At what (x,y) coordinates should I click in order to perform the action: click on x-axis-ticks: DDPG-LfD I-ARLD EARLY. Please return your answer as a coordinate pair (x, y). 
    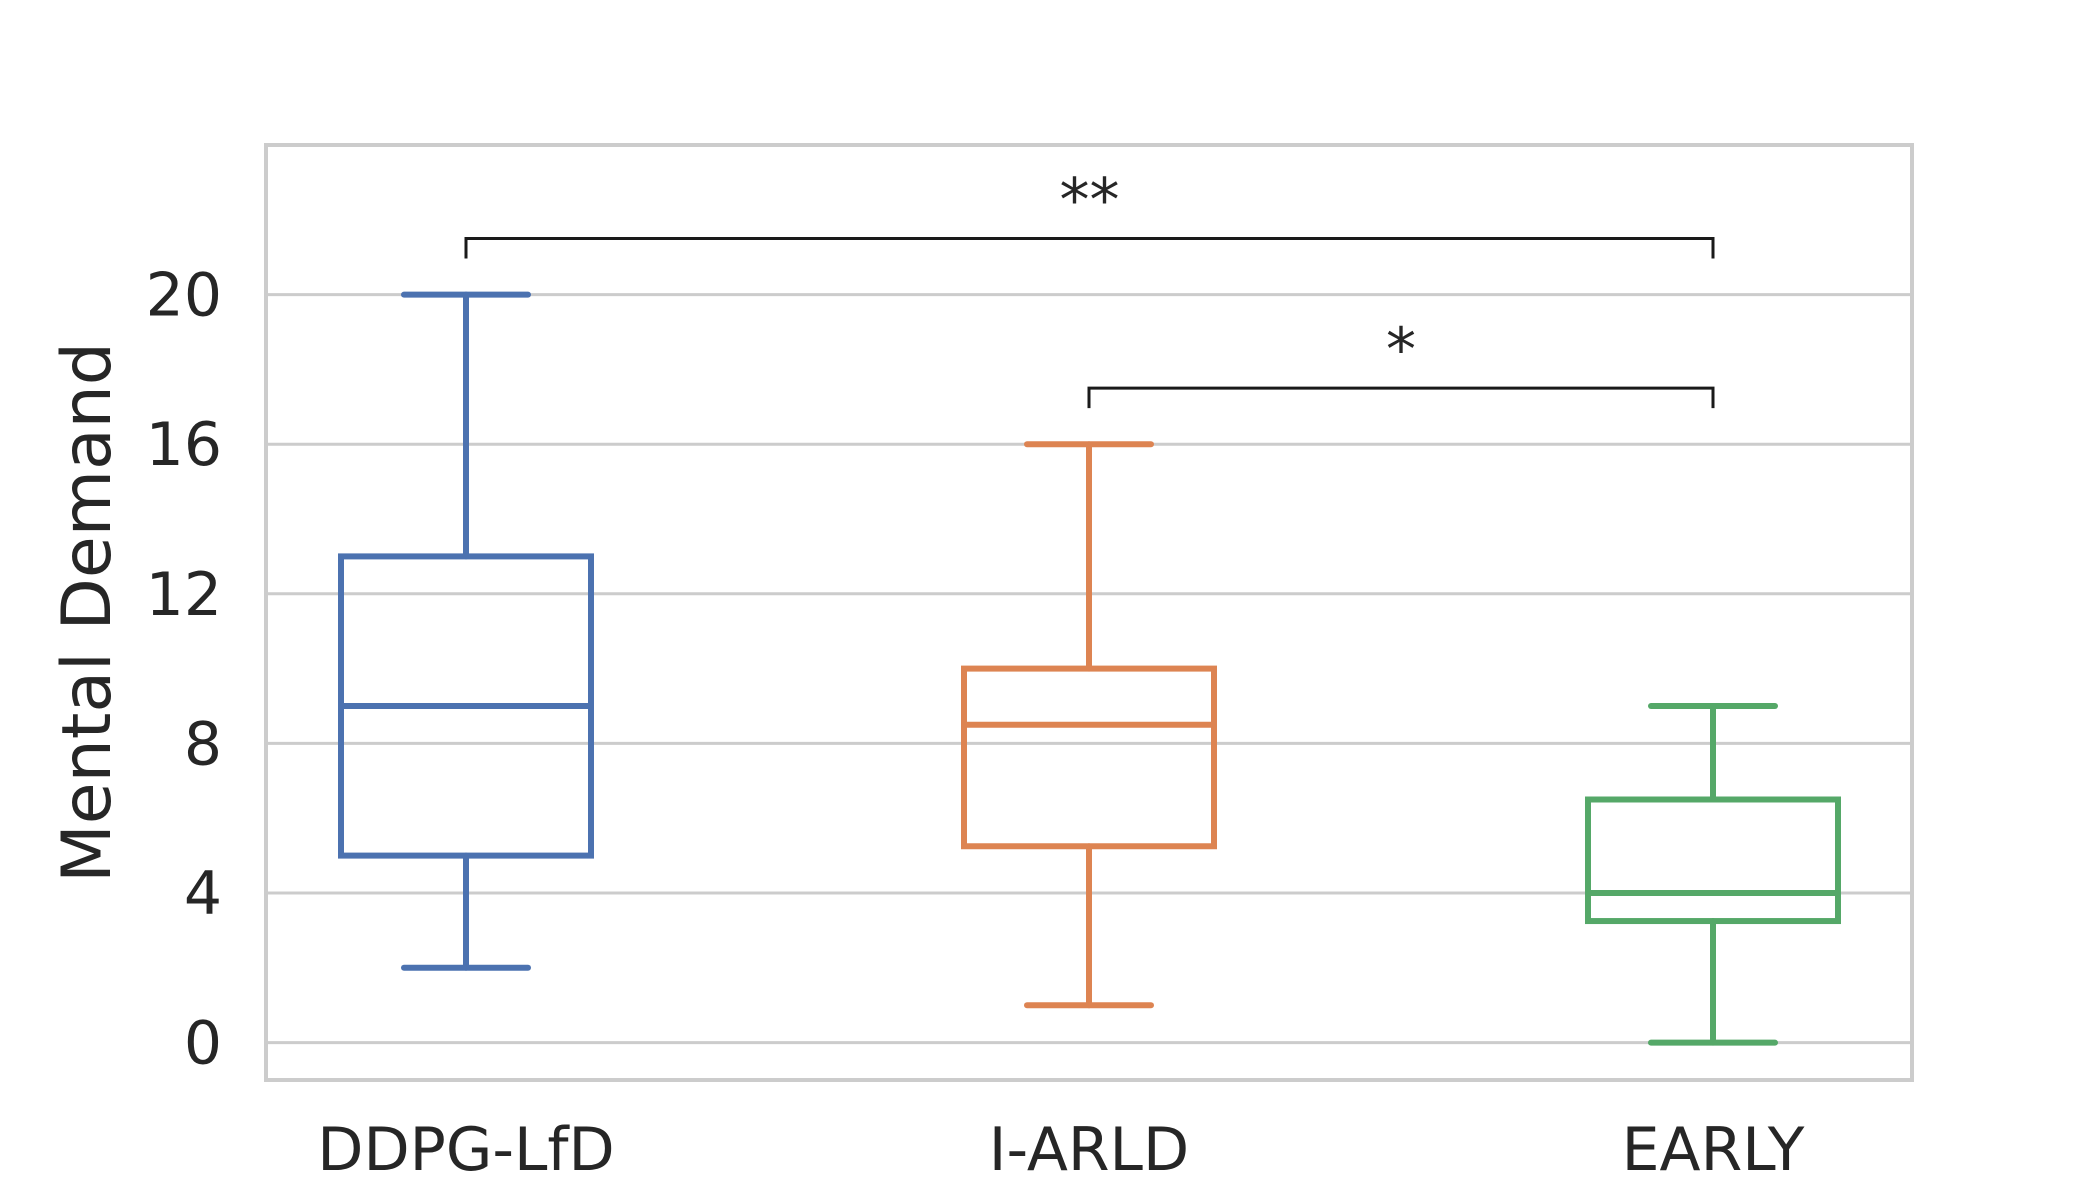
    Looking at the image, I should click on (1060, 1150).